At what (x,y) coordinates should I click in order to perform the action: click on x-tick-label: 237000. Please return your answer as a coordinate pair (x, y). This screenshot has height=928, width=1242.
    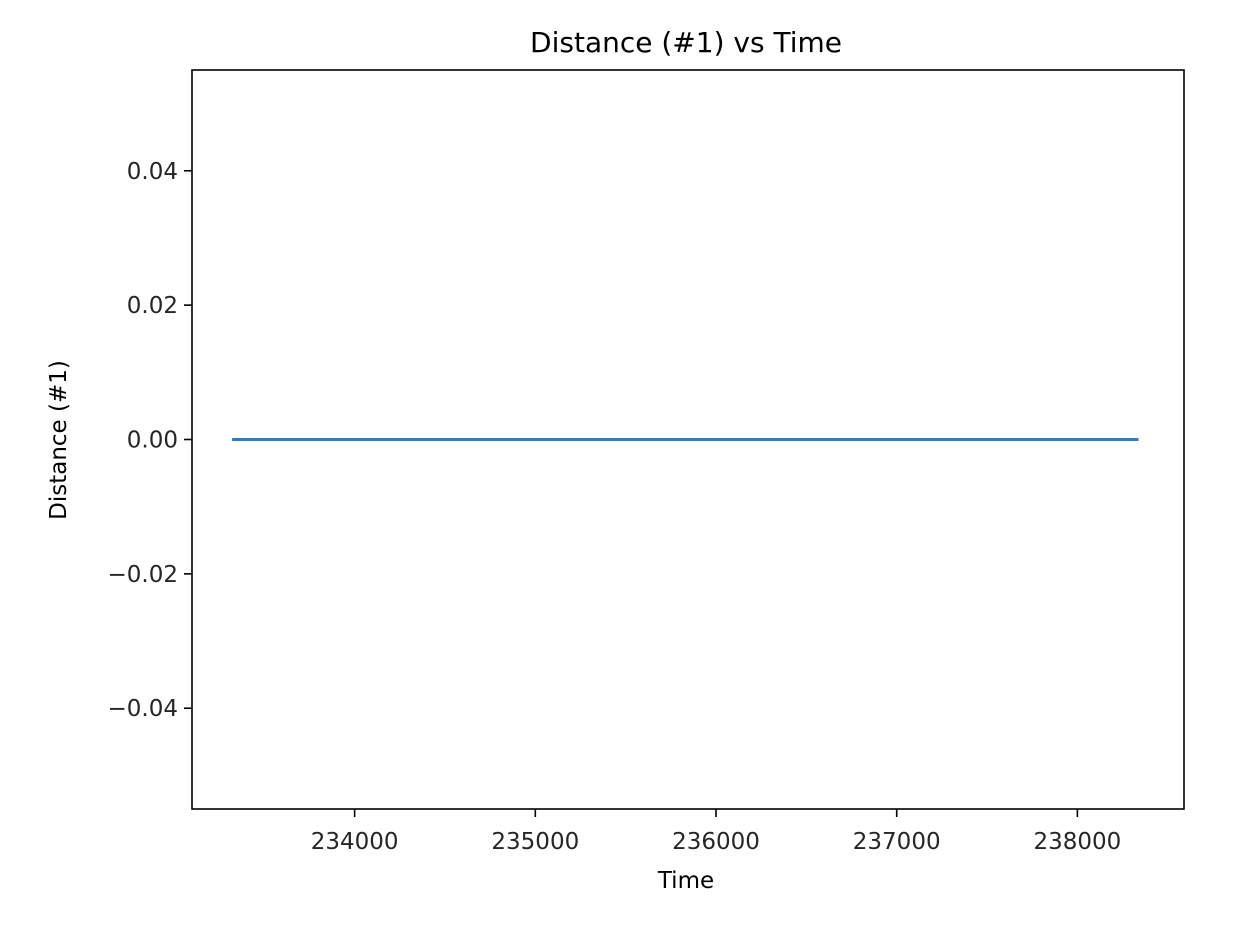
    Looking at the image, I should click on (897, 842).